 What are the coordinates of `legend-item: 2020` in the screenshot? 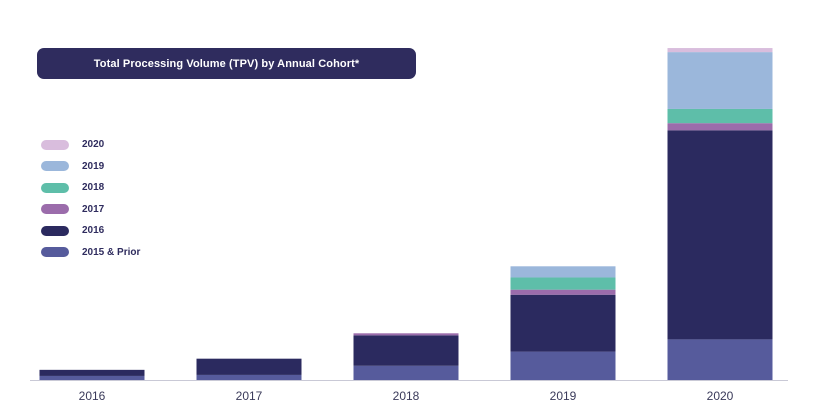 It's located at (90, 145).